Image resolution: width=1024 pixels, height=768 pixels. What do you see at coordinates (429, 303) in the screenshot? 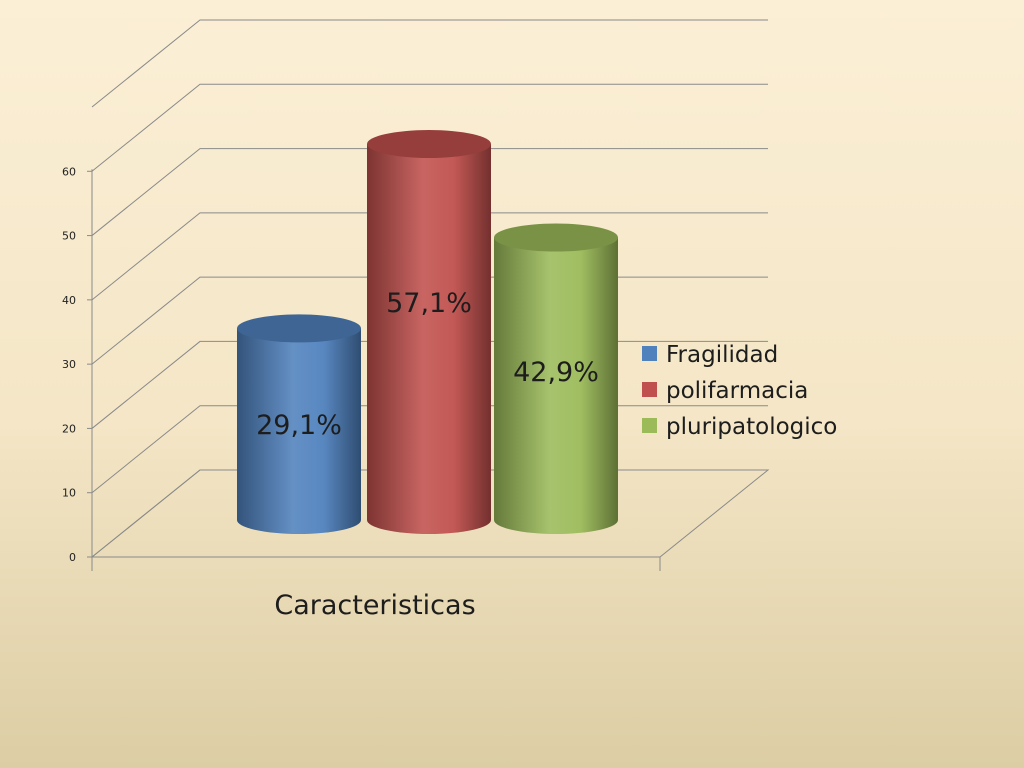
I see `data-label: 57,1%` at bounding box center [429, 303].